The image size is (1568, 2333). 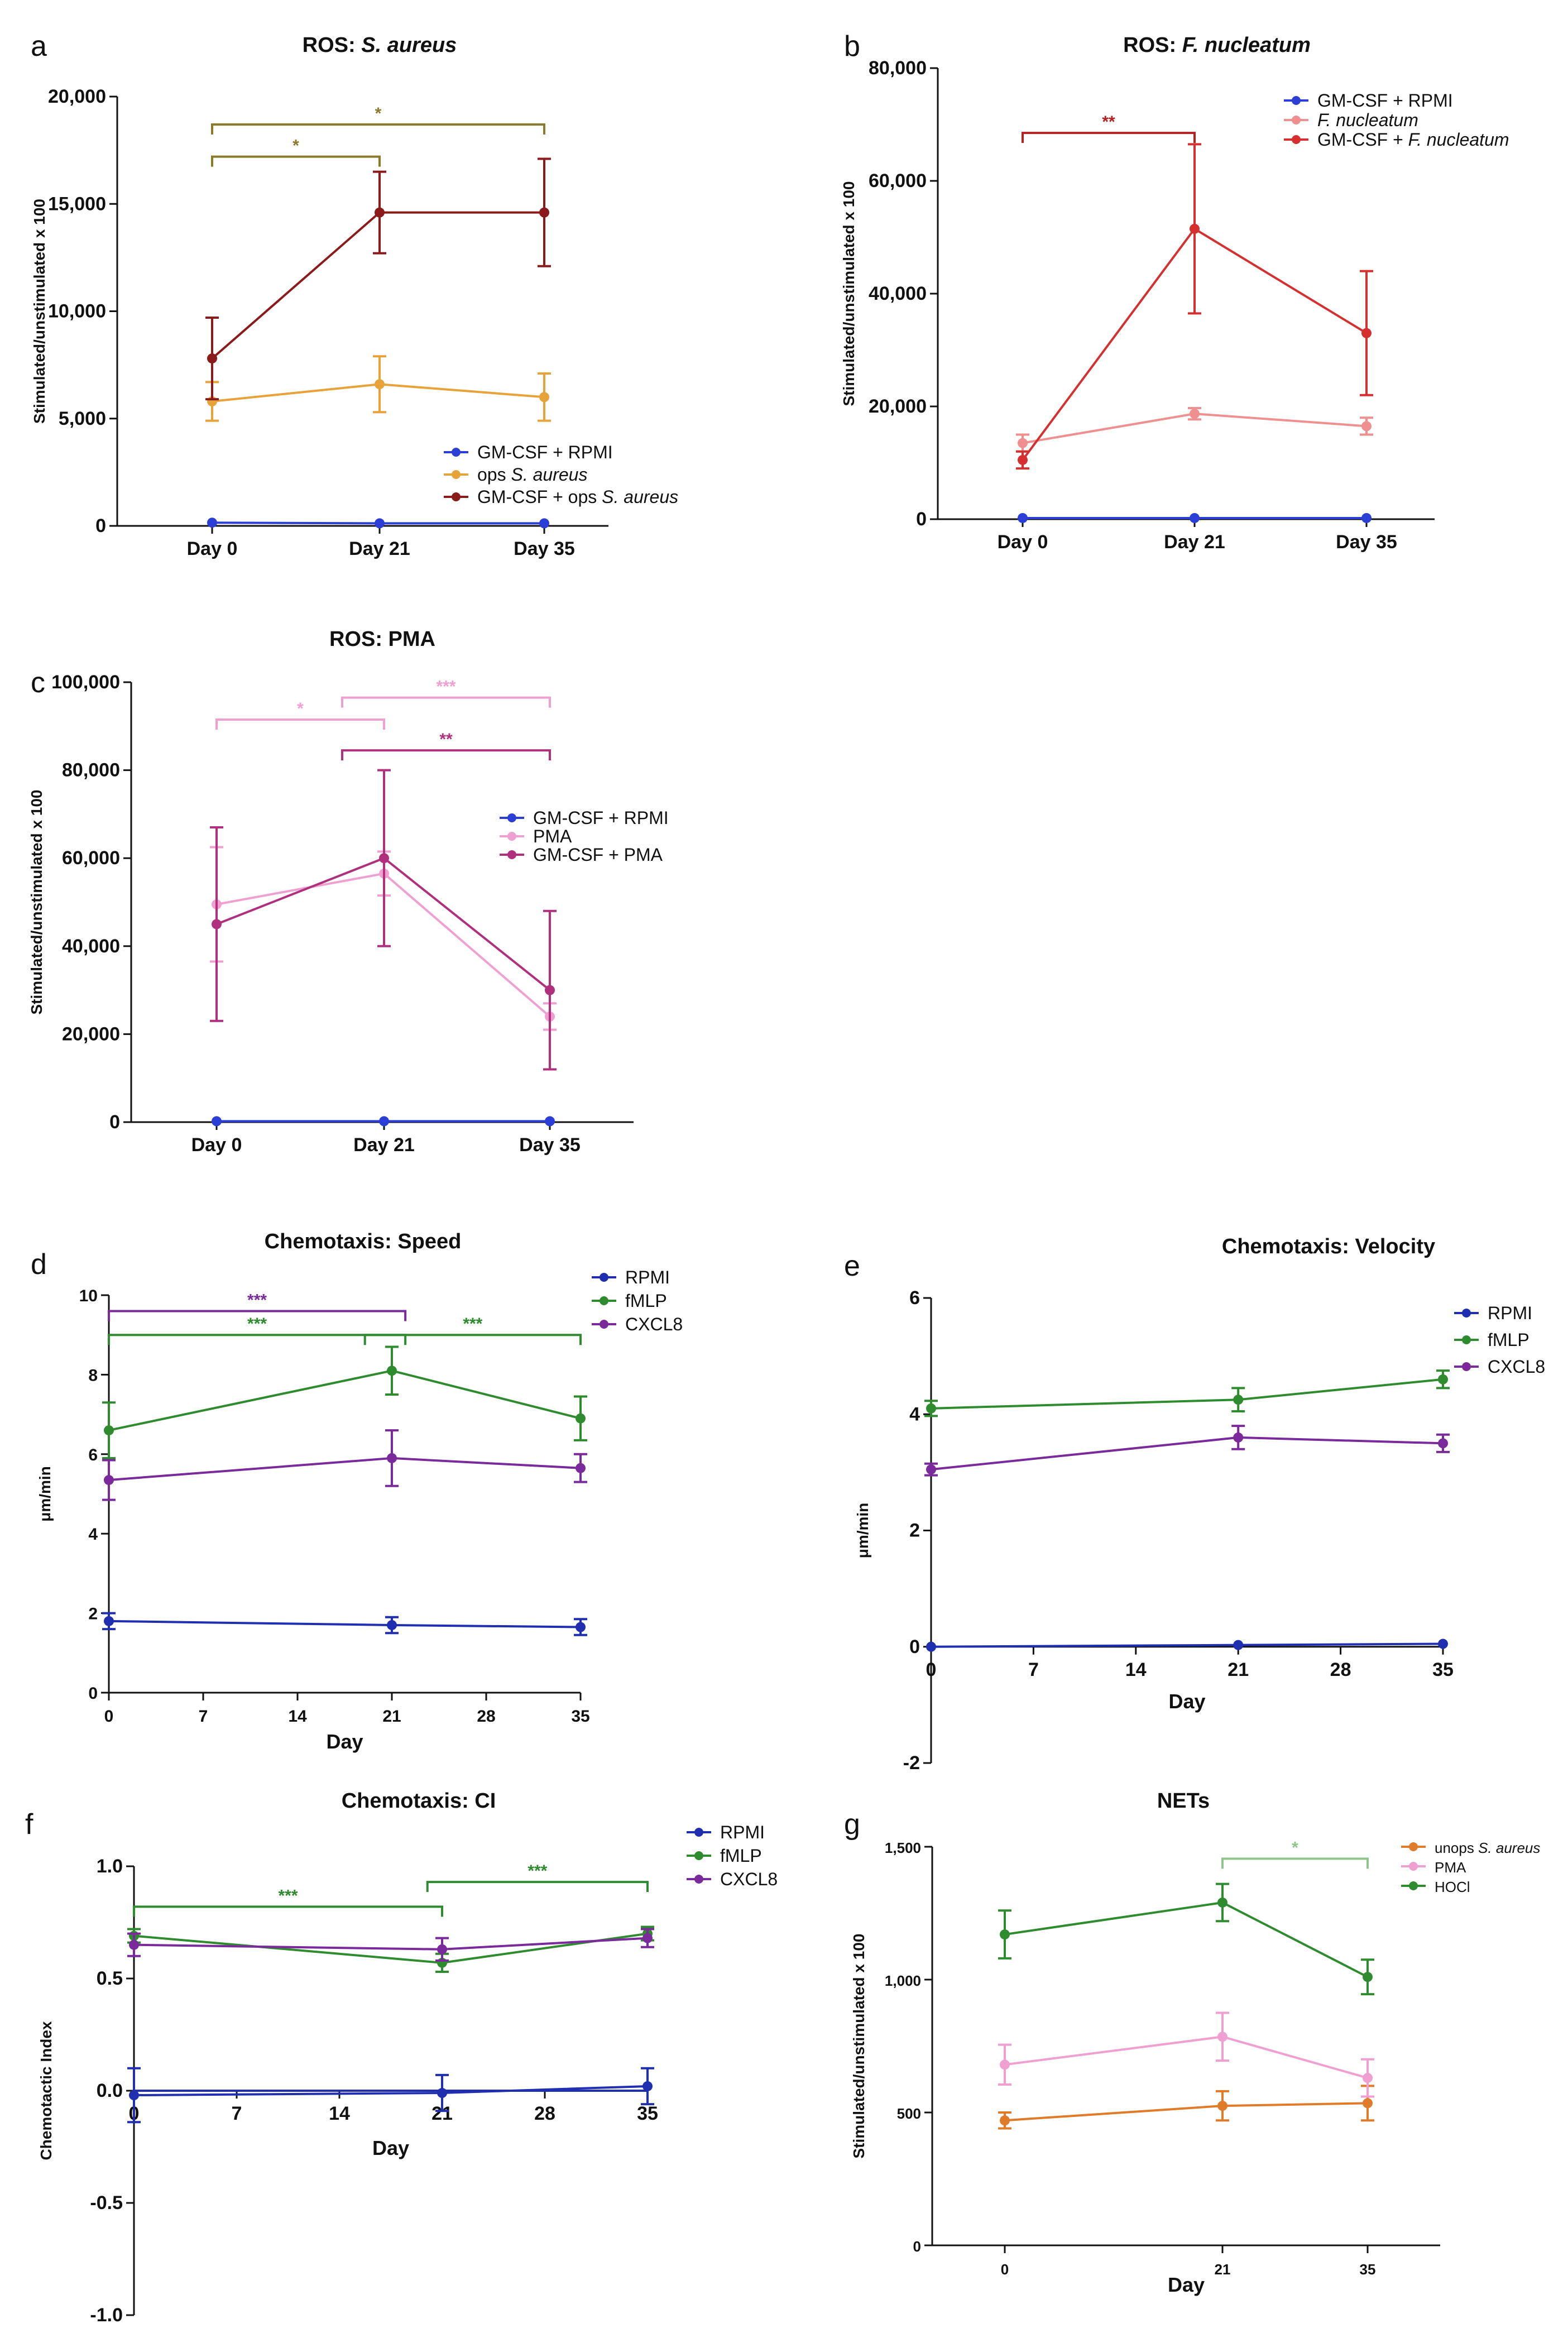 What do you see at coordinates (1246, 45) in the screenshot?
I see `chart-title-italic: F. nucleatum` at bounding box center [1246, 45].